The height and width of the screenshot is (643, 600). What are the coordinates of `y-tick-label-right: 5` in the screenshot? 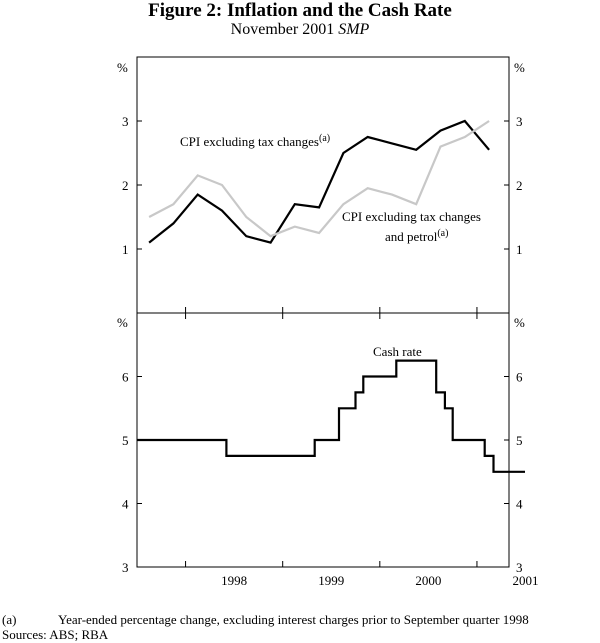 It's located at (519, 440).